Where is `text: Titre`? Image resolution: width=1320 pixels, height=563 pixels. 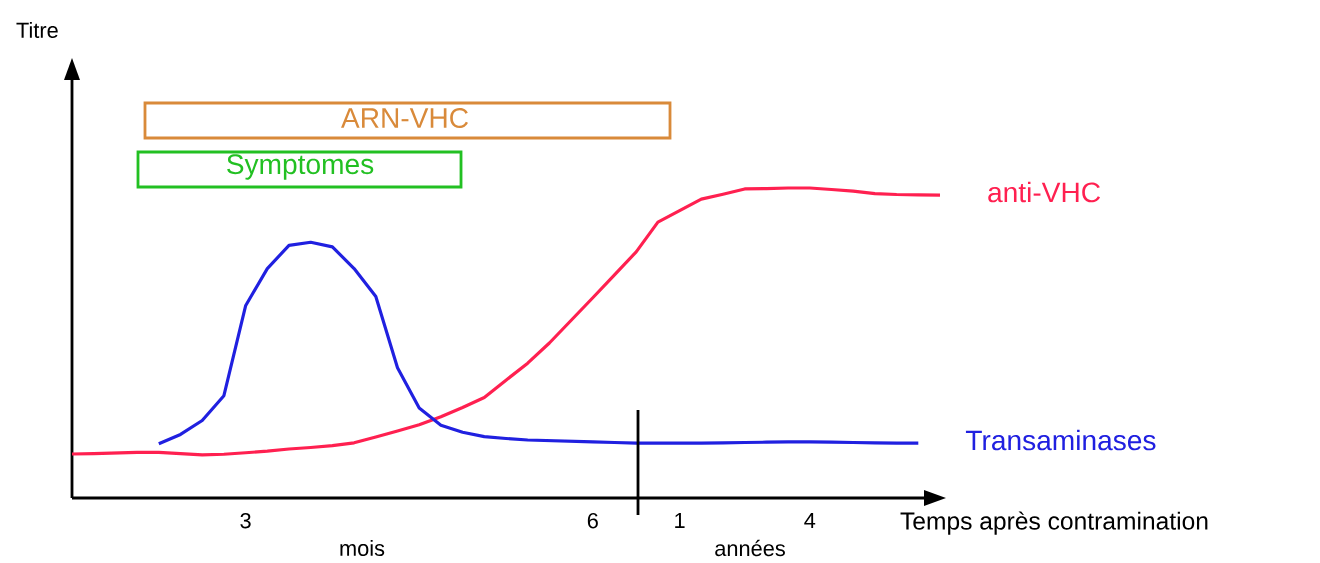
text: Titre is located at coordinates (37, 29).